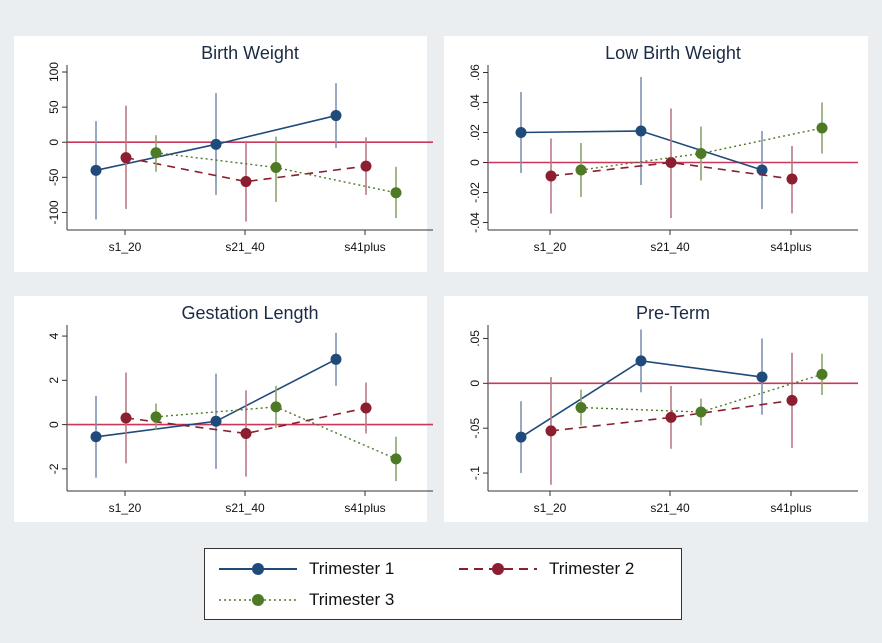 This screenshot has width=882, height=643. I want to click on chart-title: Pre-Term, so click(673, 313).